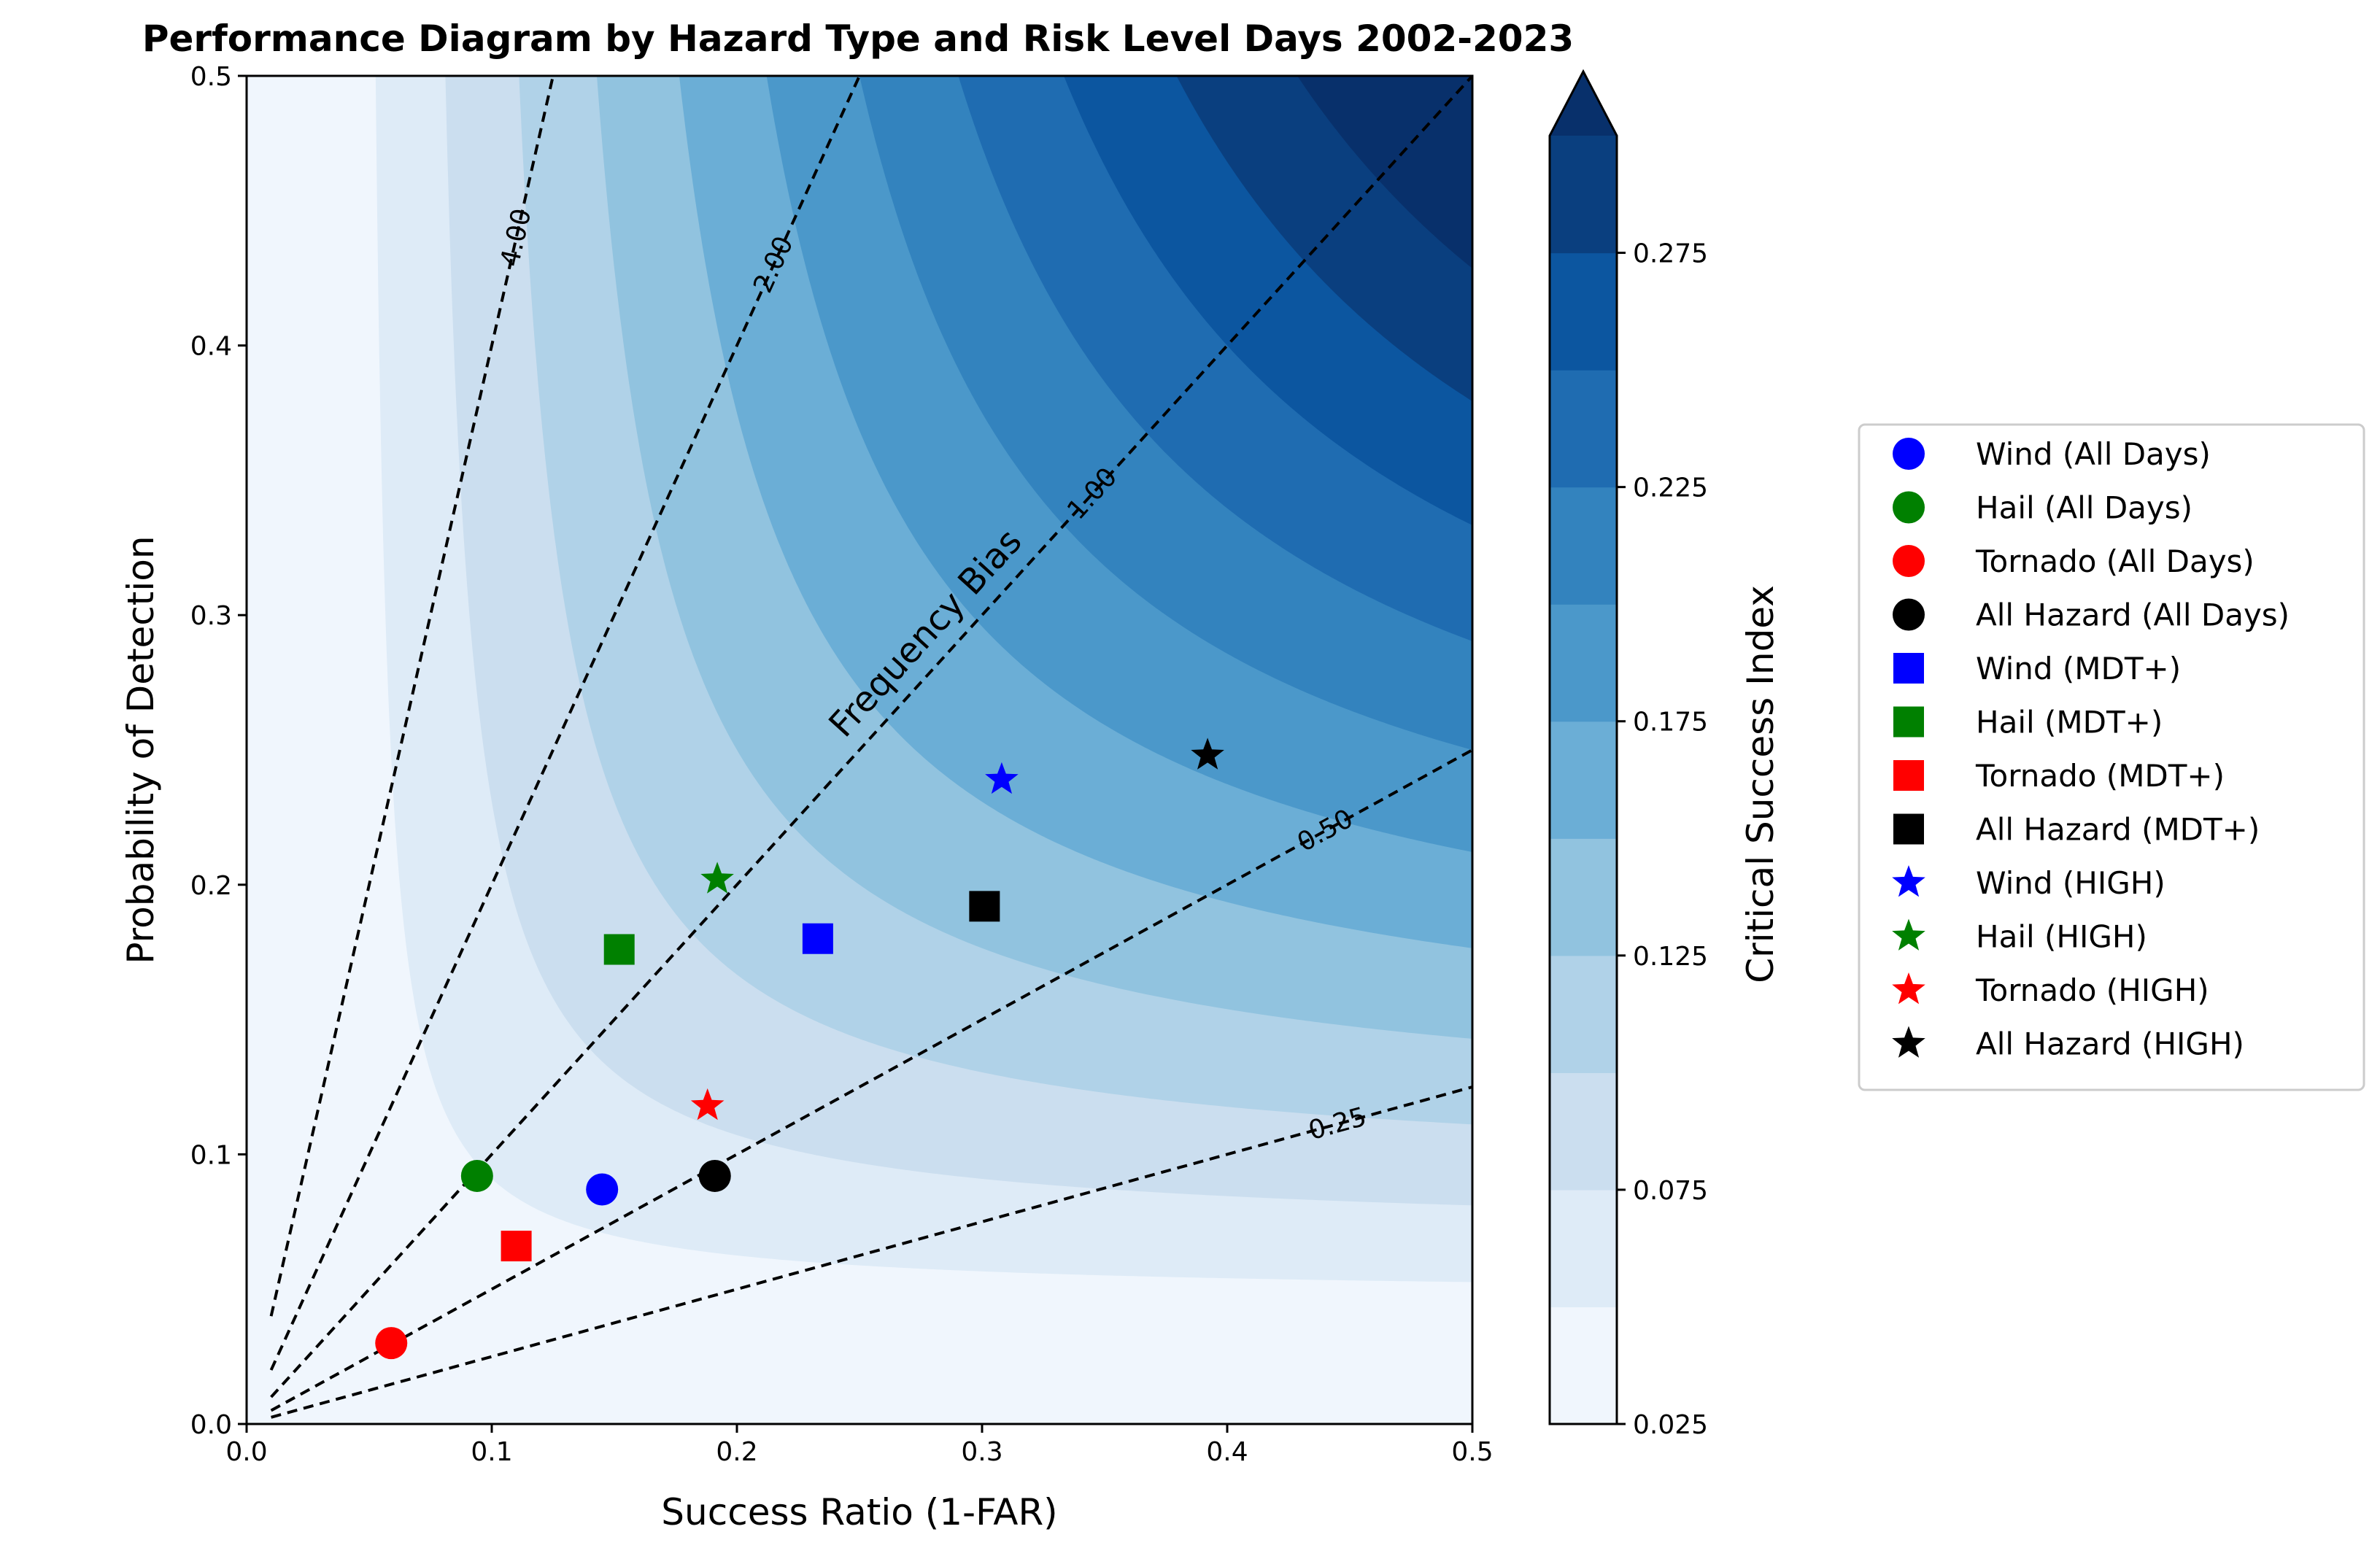  I want to click on colorbar-tick-label: 0.175, so click(1670, 723).